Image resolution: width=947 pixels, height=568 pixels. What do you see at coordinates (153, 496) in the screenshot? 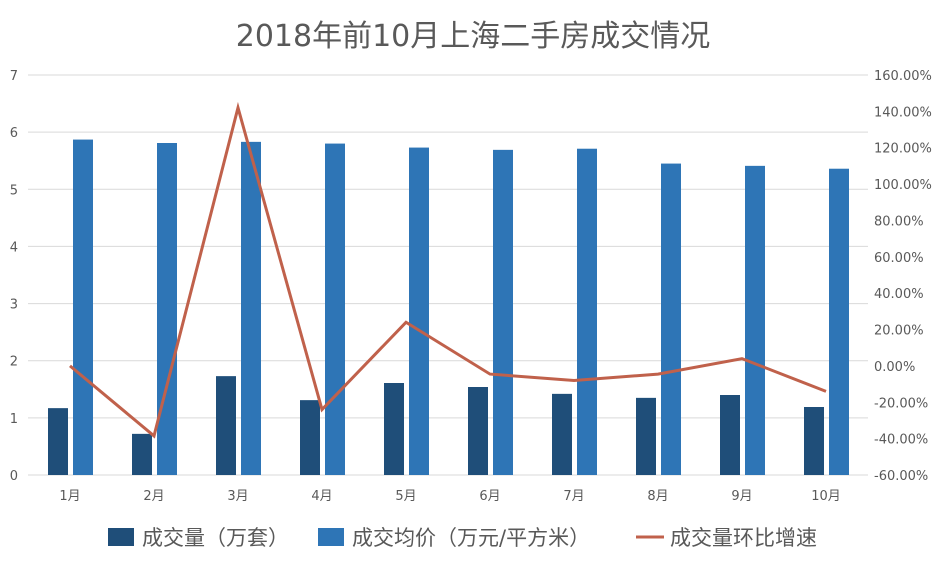
I see `x-tick-label: 2月` at bounding box center [153, 496].